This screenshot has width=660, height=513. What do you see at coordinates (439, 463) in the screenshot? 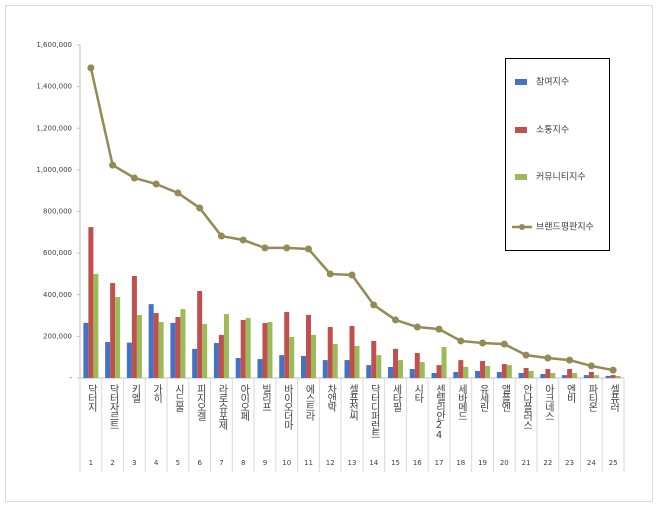
I see `category-number: 17` at bounding box center [439, 463].